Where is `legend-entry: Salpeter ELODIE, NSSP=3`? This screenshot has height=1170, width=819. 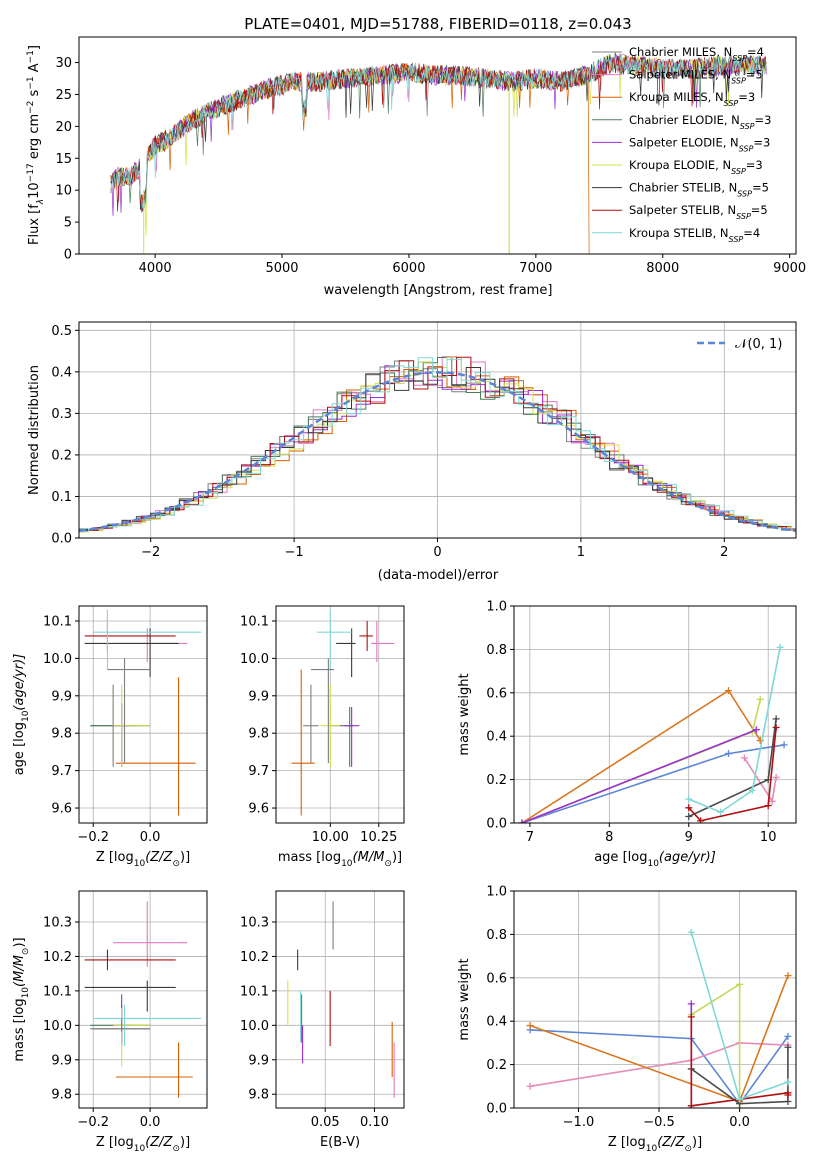
legend-entry: Salpeter ELODIE, NSSP=3 is located at coordinates (699, 144).